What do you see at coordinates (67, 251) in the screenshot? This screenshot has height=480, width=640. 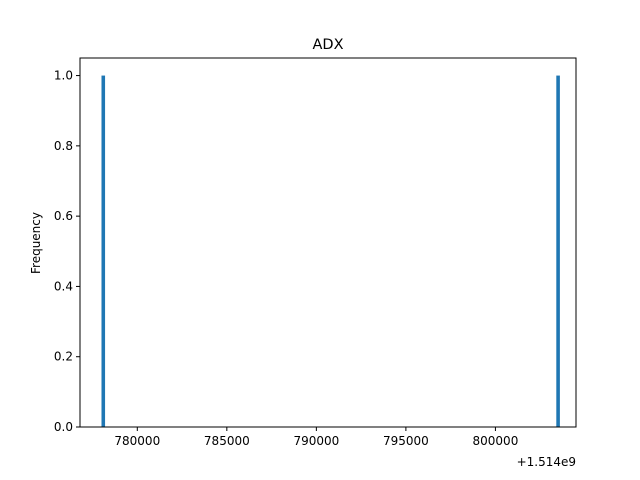 I see `y-ticks-group: 0.0 0.2 0.4 0.6 0.8 1.0` at bounding box center [67, 251].